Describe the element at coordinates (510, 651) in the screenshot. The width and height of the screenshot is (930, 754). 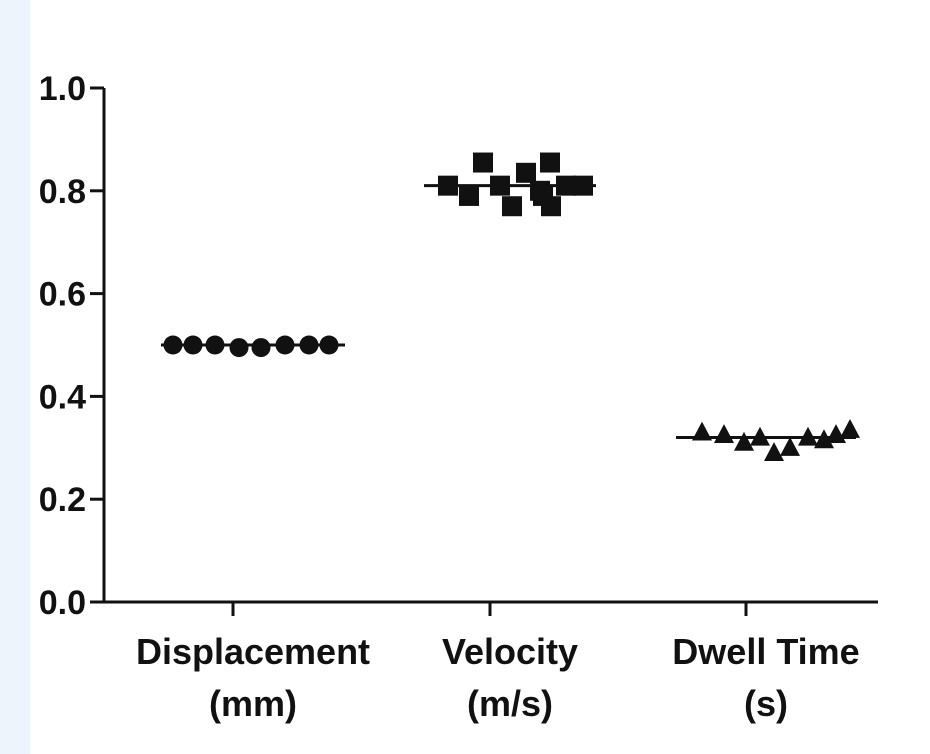
I see `x-category-label: Velocity` at that location.